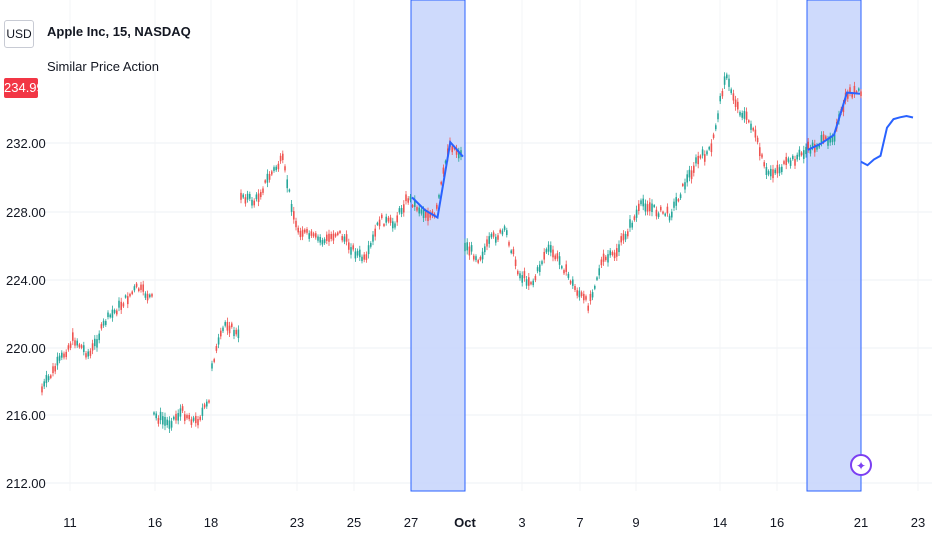  Describe the element at coordinates (411, 522) in the screenshot. I see `x-tick-label: 27` at that location.